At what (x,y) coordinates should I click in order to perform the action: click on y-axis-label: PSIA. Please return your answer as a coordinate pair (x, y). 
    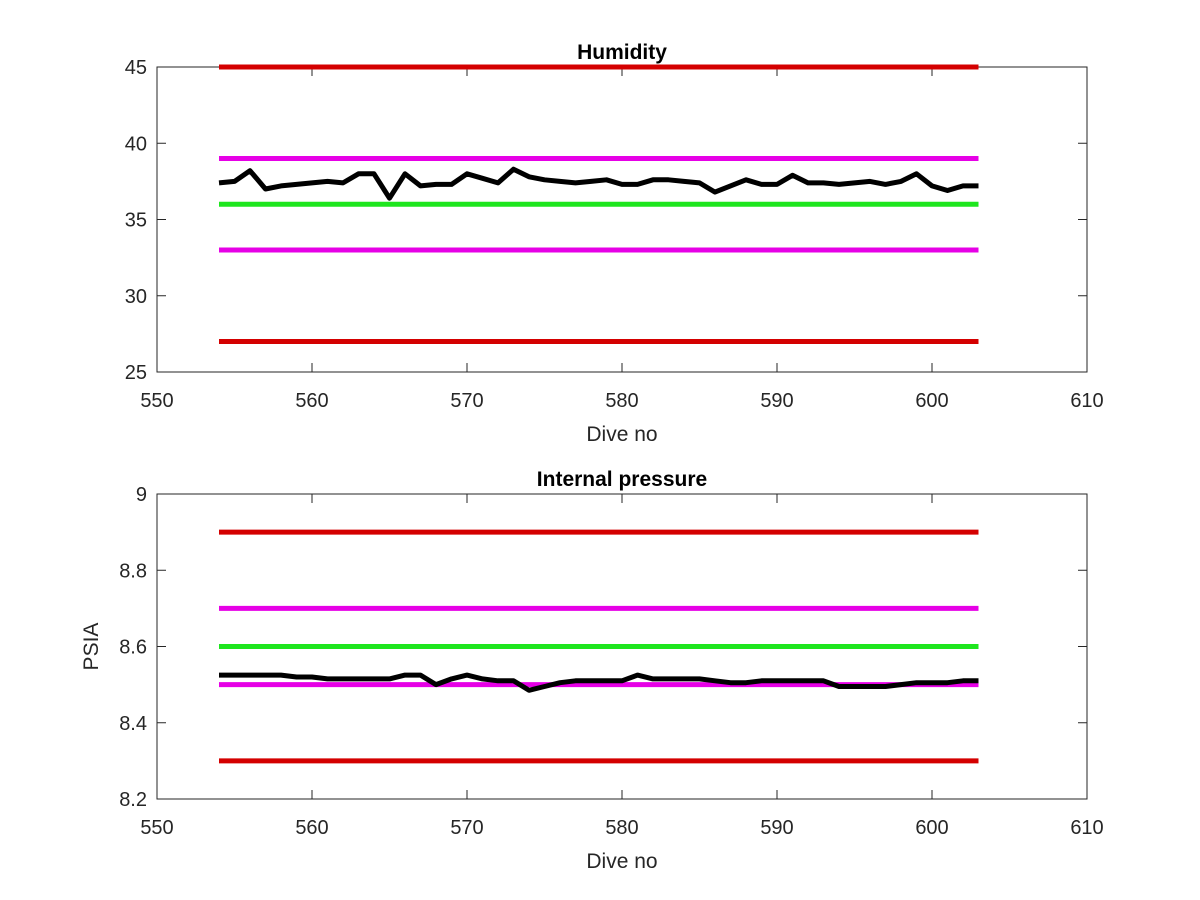
    Looking at the image, I should click on (91, 647).